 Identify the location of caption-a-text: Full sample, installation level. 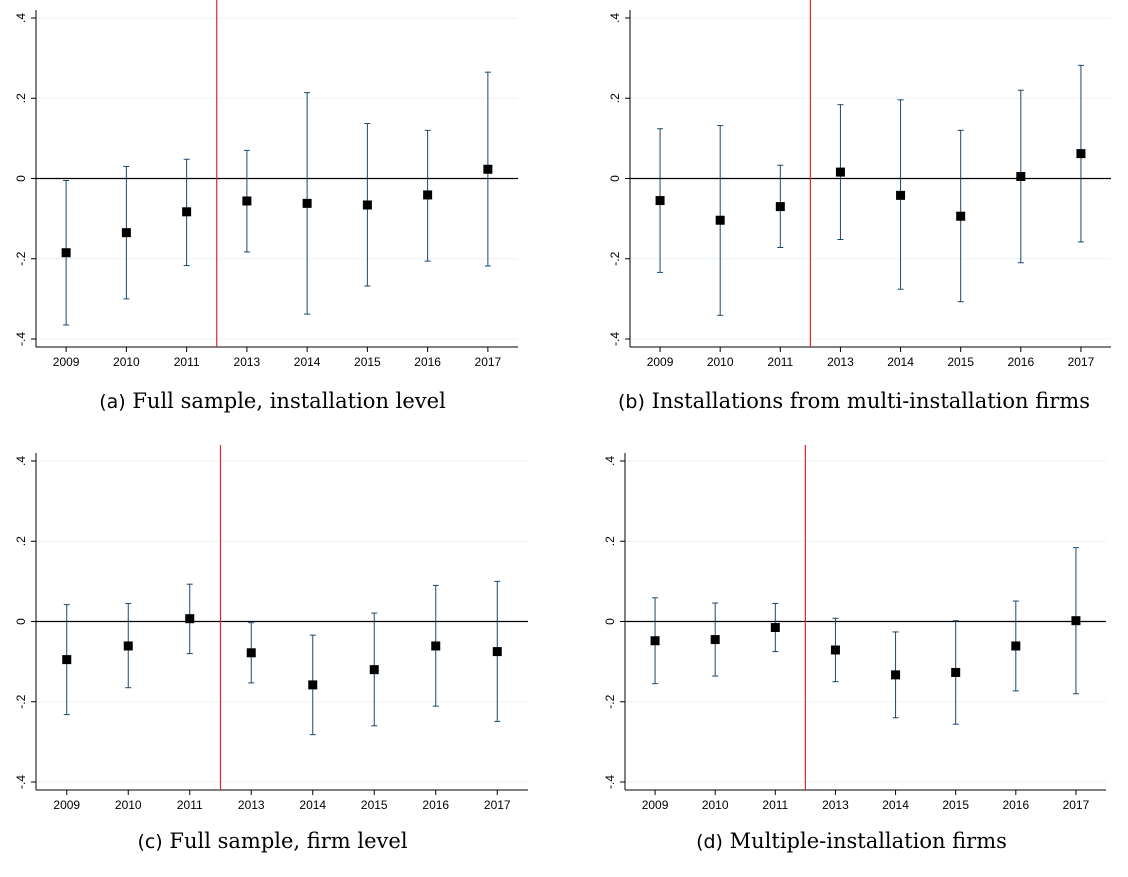
(289, 401).